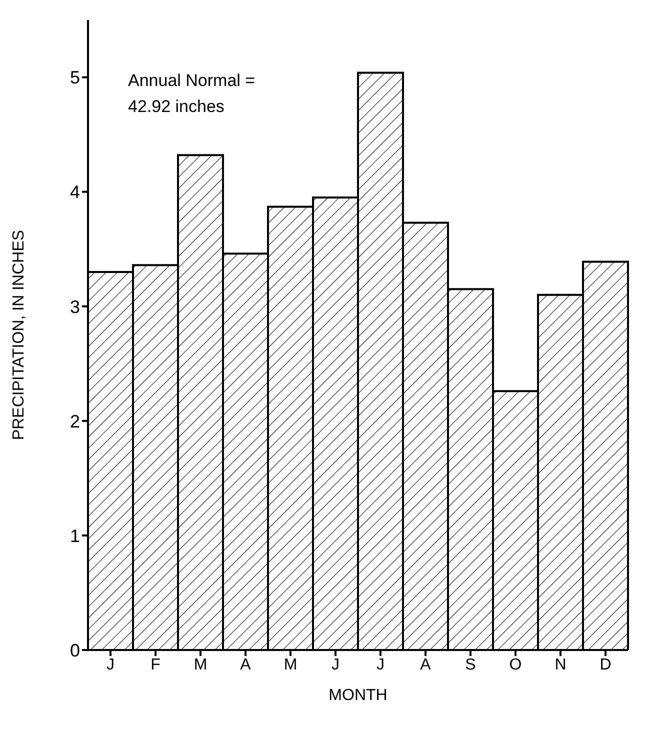 The width and height of the screenshot is (657, 729). I want to click on y-tick-label: 0, so click(75, 650).